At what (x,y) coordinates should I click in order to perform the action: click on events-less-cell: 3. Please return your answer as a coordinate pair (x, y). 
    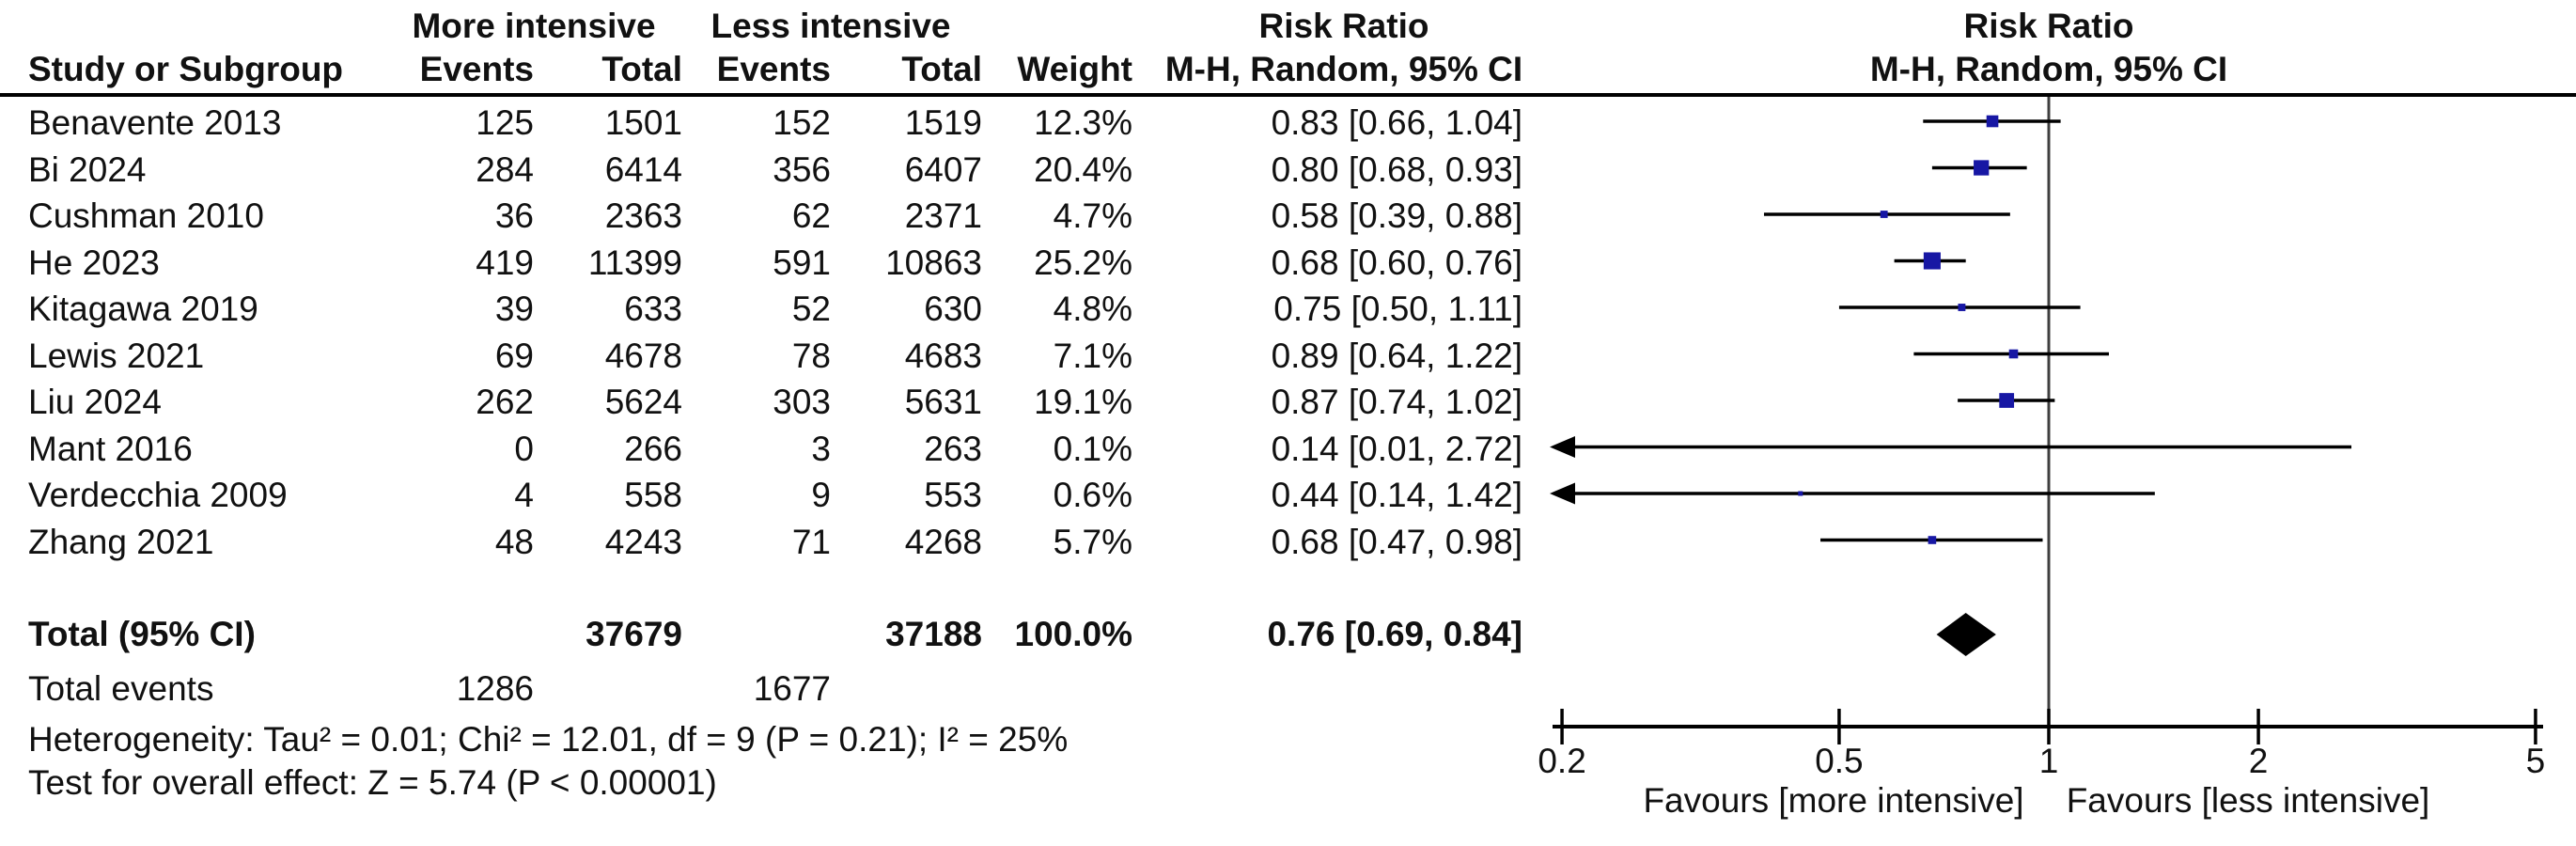
    Looking at the image, I should click on (821, 448).